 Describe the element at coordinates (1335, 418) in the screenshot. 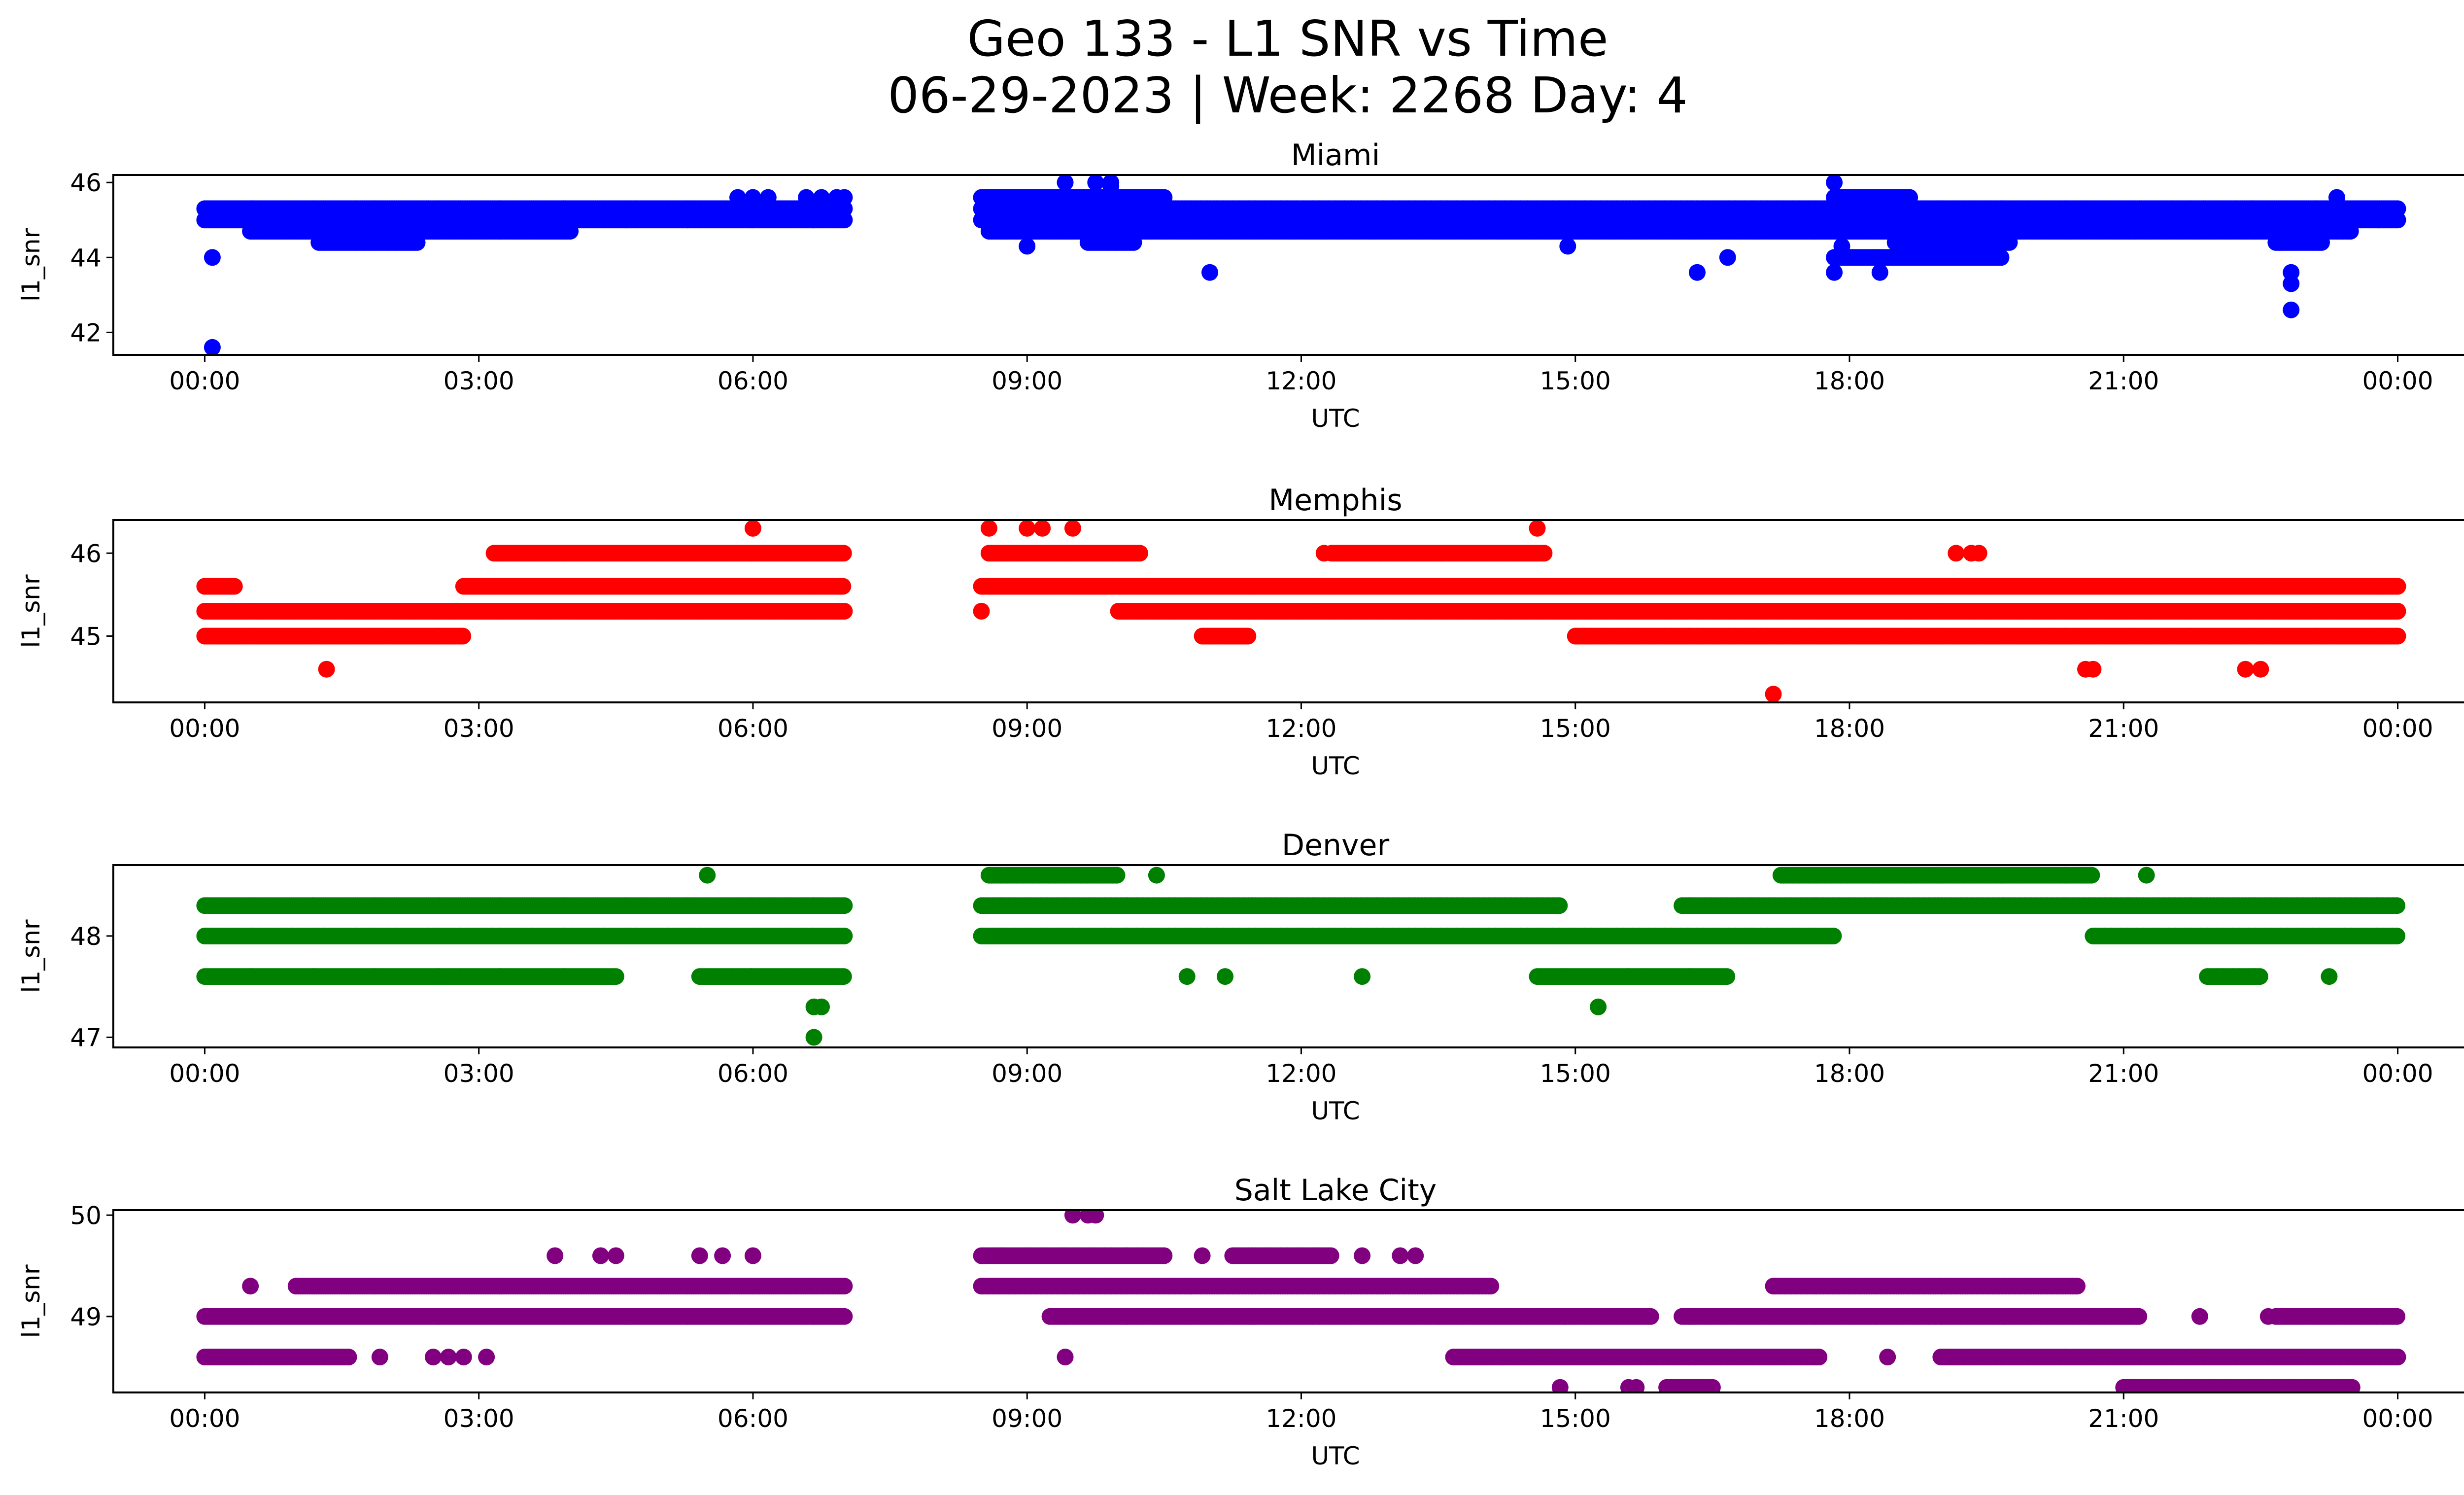

I see `x-axis-label: UTC` at that location.